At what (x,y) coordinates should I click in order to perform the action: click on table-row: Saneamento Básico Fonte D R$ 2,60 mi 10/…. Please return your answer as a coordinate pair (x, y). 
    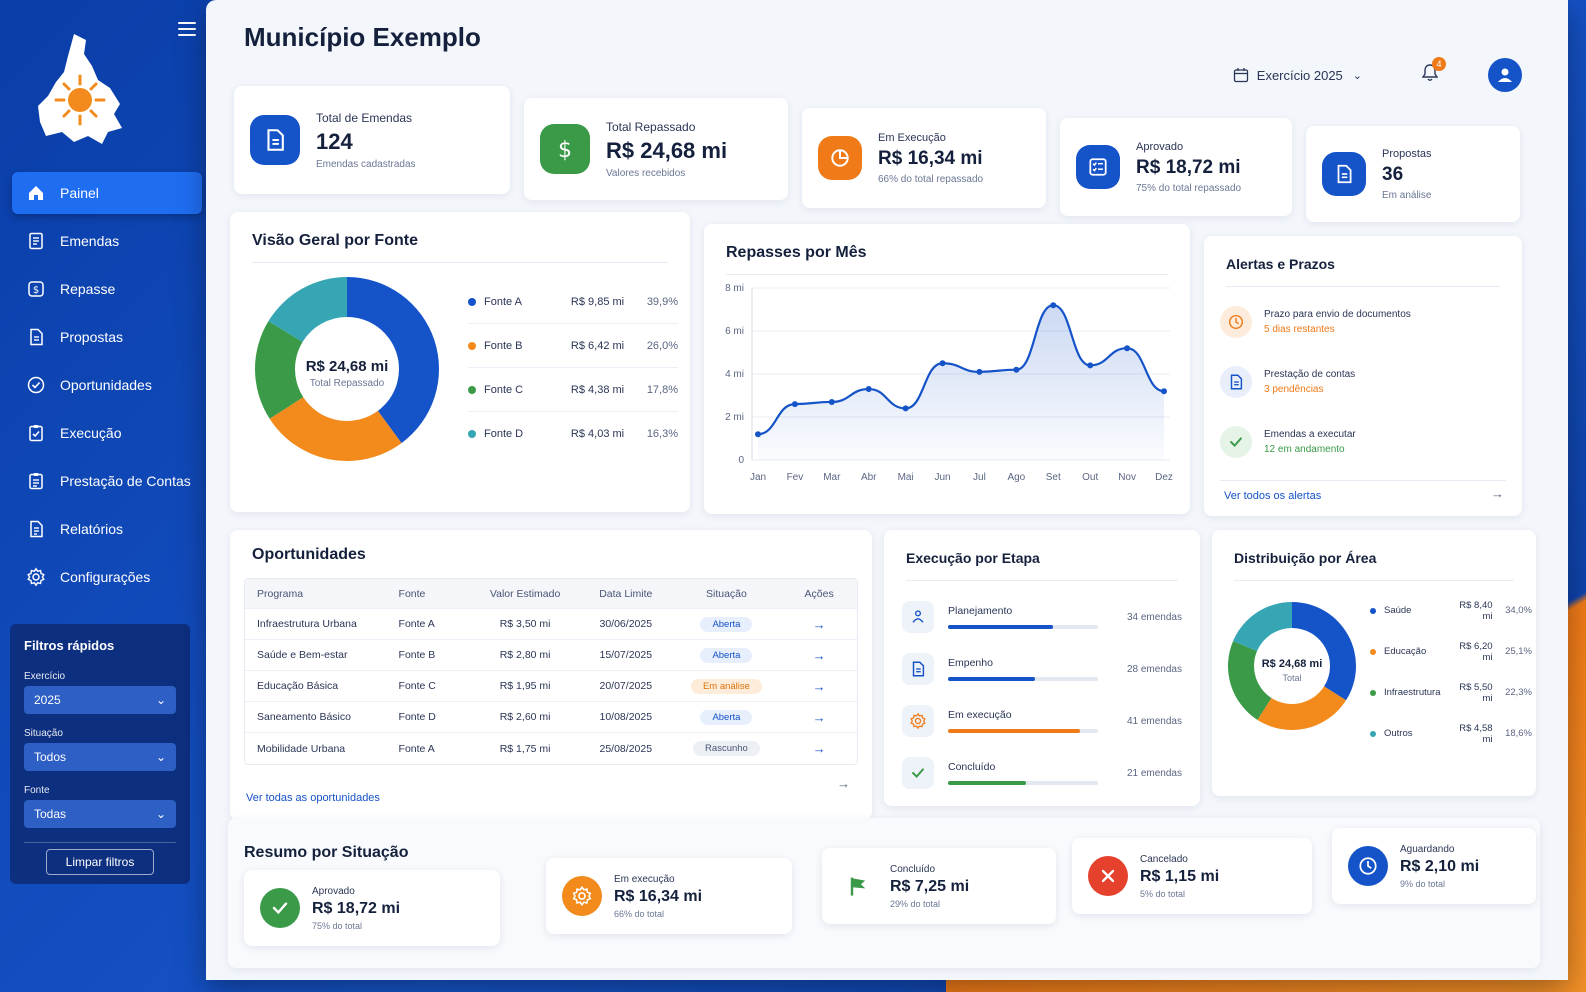
    Looking at the image, I should click on (551, 717).